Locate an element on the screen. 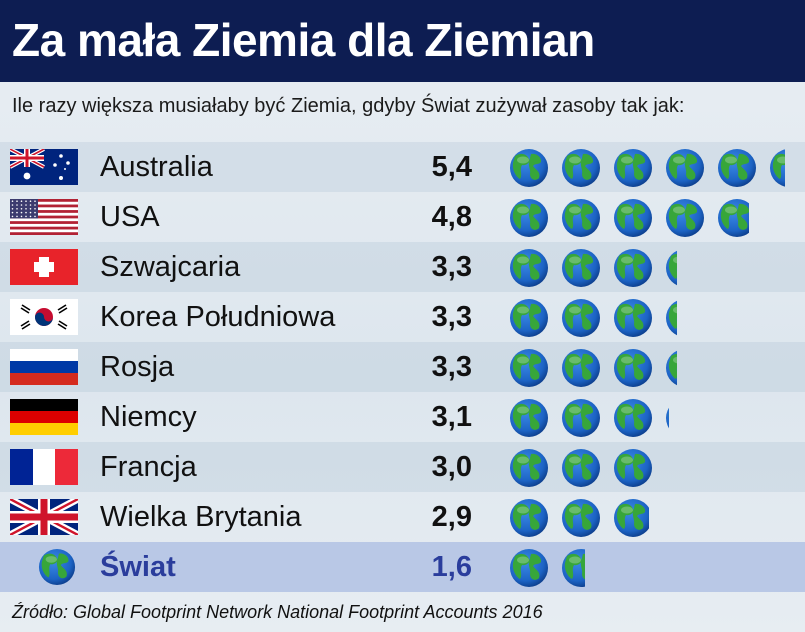  country-row: Francja 3,0 is located at coordinates (402, 467).